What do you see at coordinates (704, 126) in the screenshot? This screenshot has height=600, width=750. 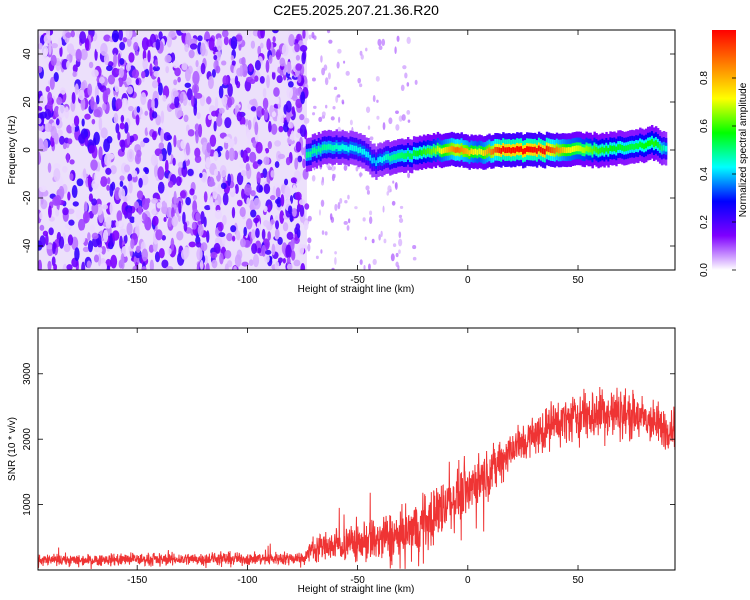 I see `colorbar-tick-label: 0.6` at bounding box center [704, 126].